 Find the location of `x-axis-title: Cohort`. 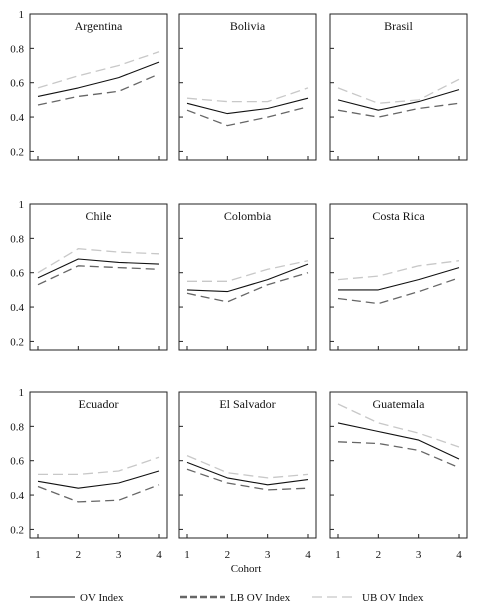

x-axis-title: Cohort is located at coordinates (246, 569).